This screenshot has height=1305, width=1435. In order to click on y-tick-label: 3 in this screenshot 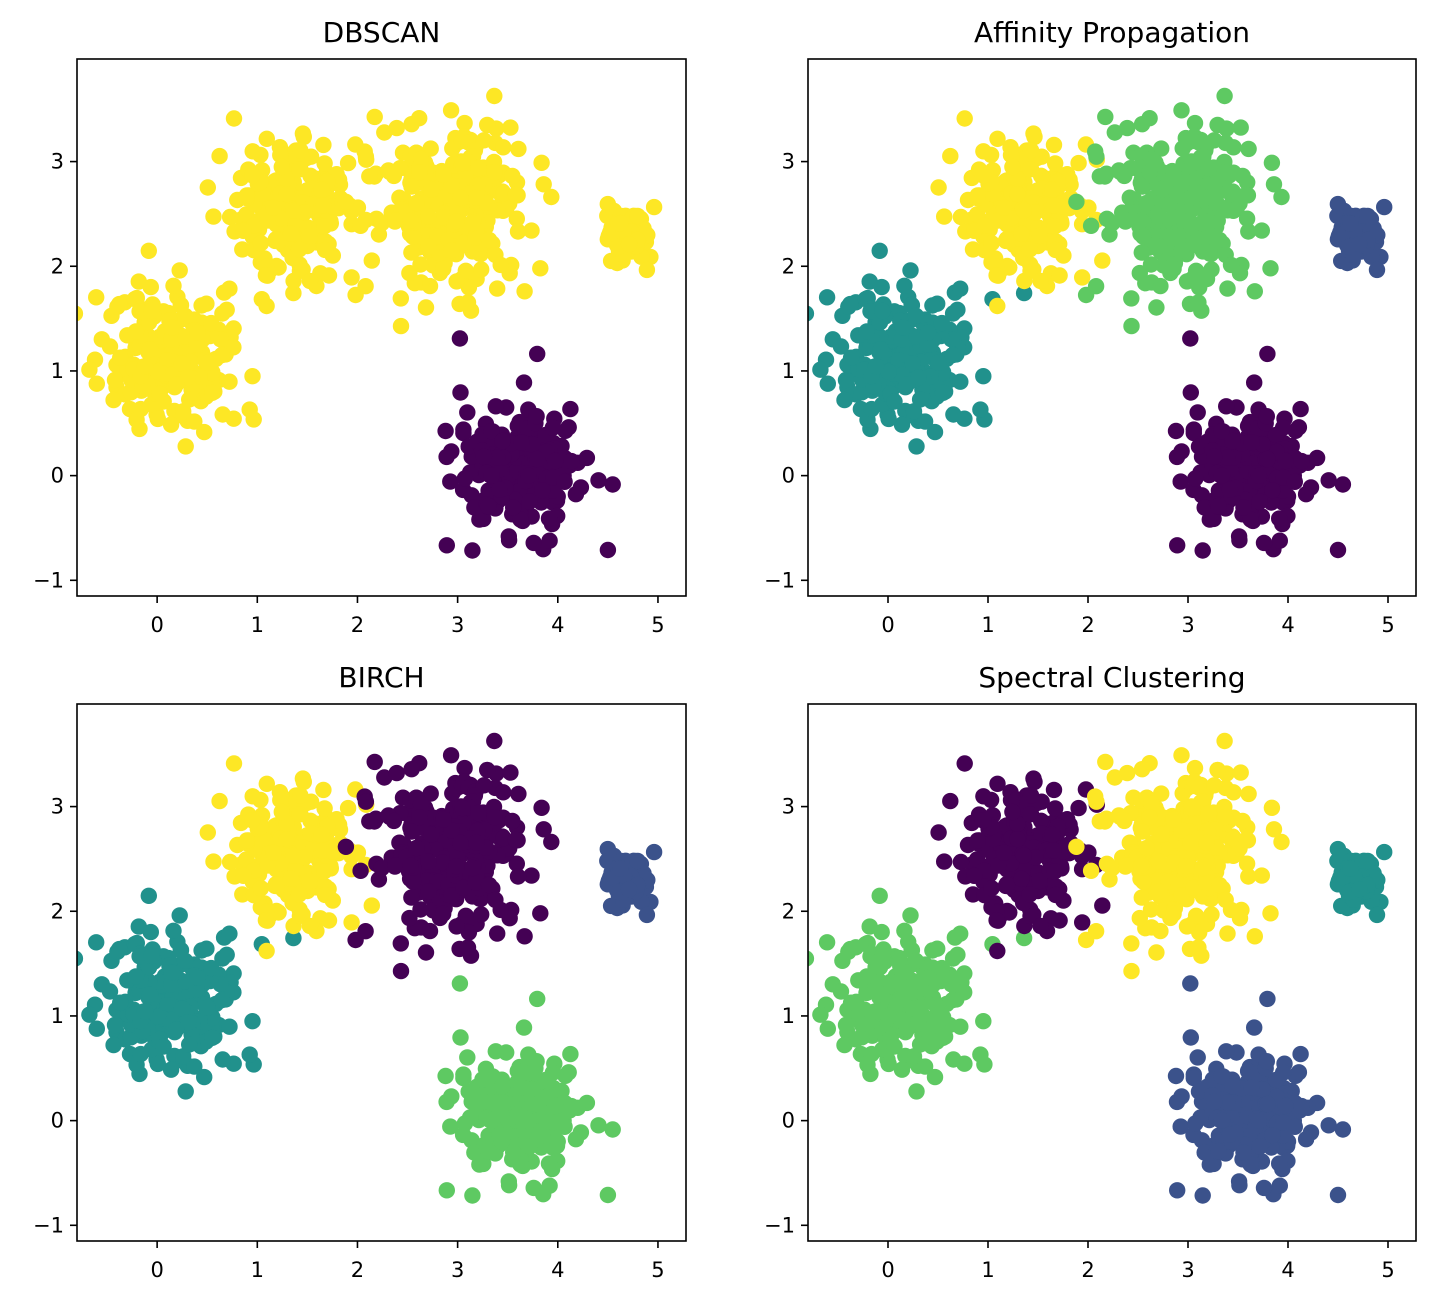, I will do `click(788, 807)`.